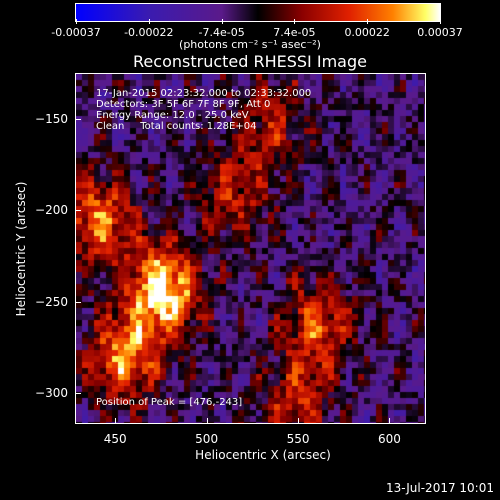 The width and height of the screenshot is (500, 500). Describe the element at coordinates (250, 44) in the screenshot. I see `colorbar-units: (photons cm⁻² s⁻¹ asec⁻²)` at that location.